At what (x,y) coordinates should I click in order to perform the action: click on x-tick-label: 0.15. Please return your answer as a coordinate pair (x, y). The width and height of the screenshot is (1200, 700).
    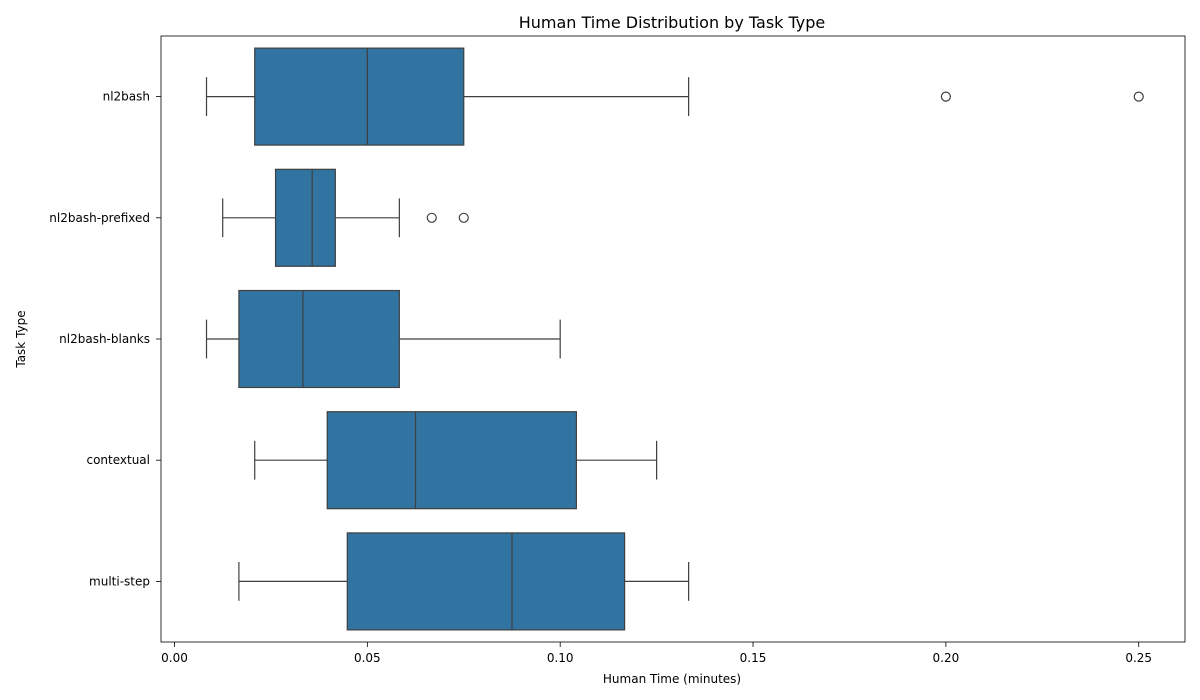
    Looking at the image, I should click on (753, 658).